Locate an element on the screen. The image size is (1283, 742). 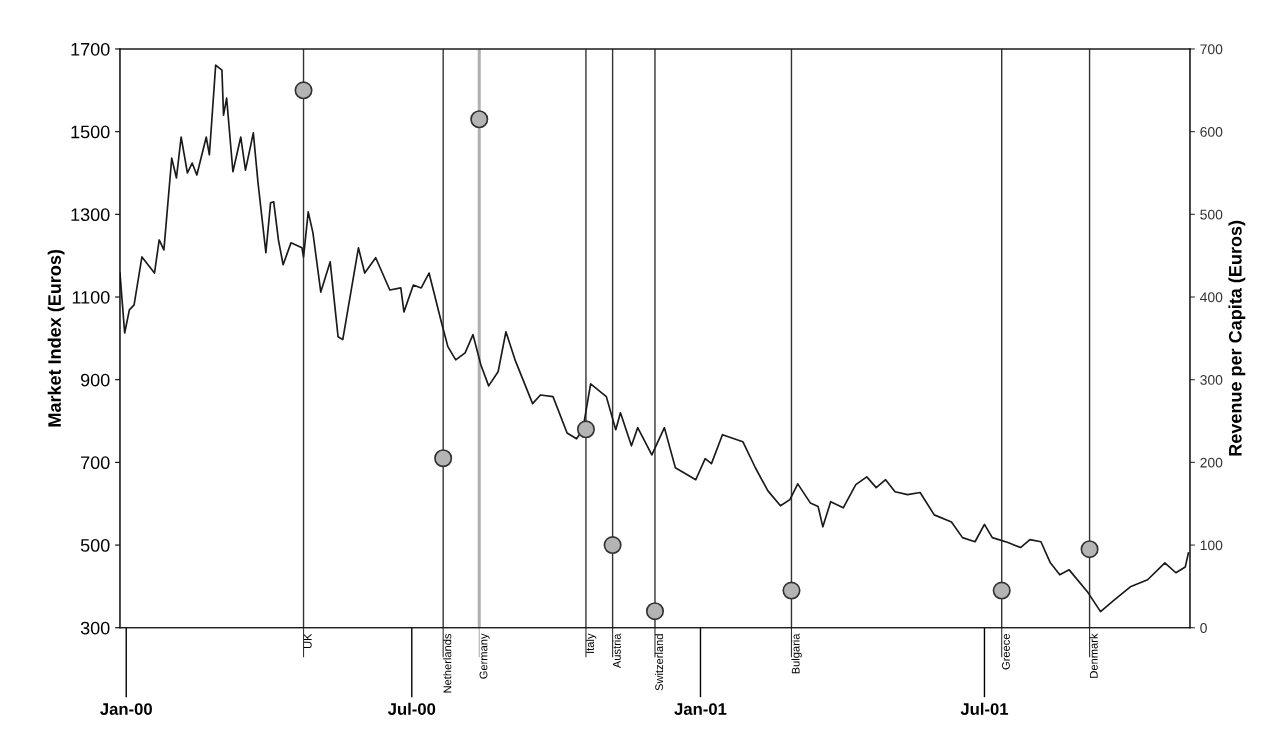
y2-tick-label: 400 is located at coordinates (1211, 297).